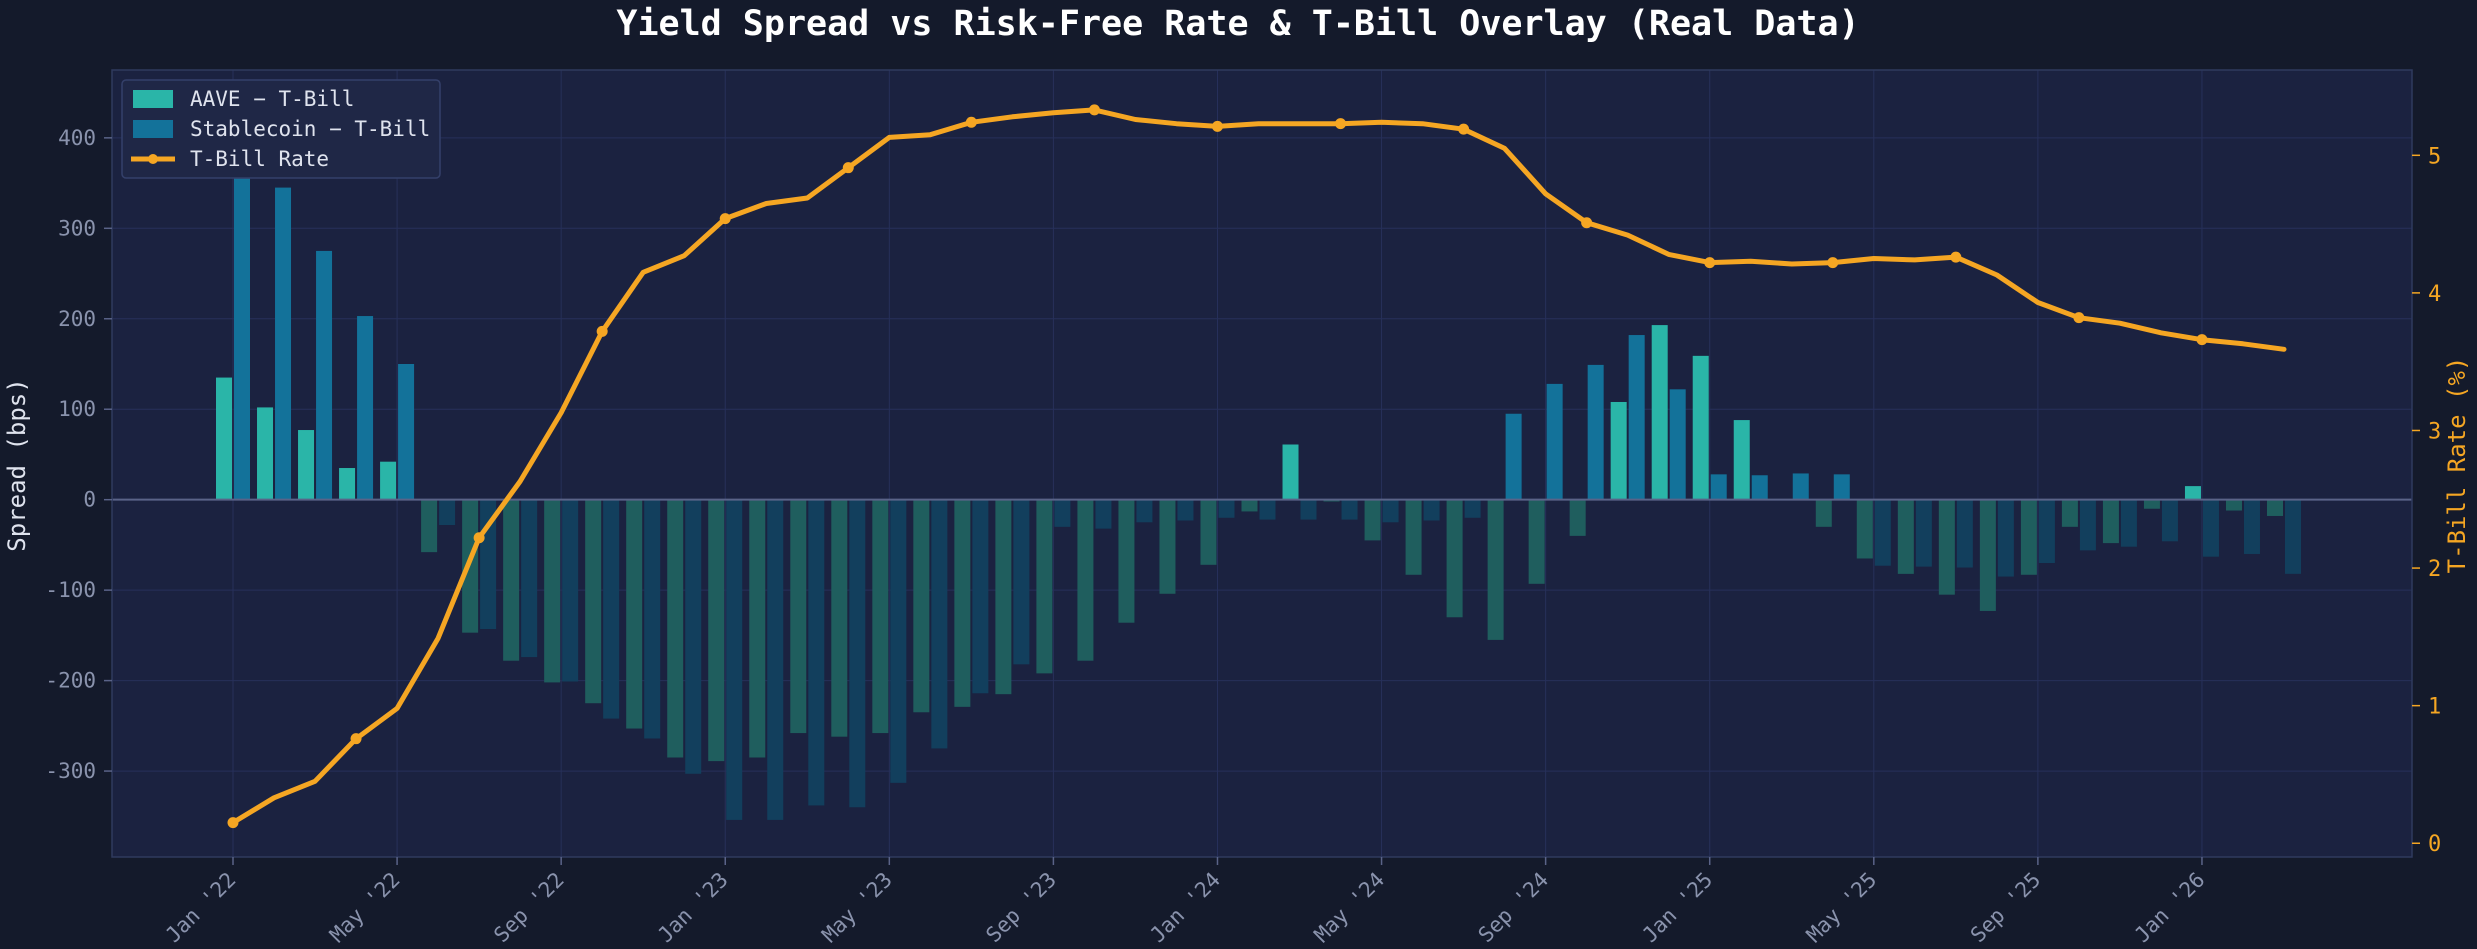 The width and height of the screenshot is (2477, 949). What do you see at coordinates (153, 129) in the screenshot?
I see `legend-swatch-stablecoin` at bounding box center [153, 129].